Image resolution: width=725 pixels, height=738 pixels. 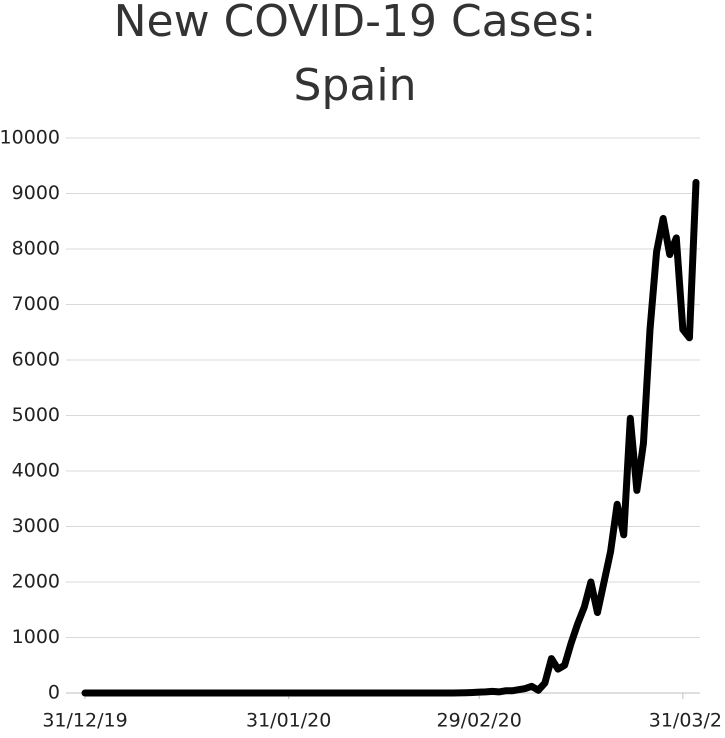 I want to click on y-tick-label: 5000, so click(x=36, y=415).